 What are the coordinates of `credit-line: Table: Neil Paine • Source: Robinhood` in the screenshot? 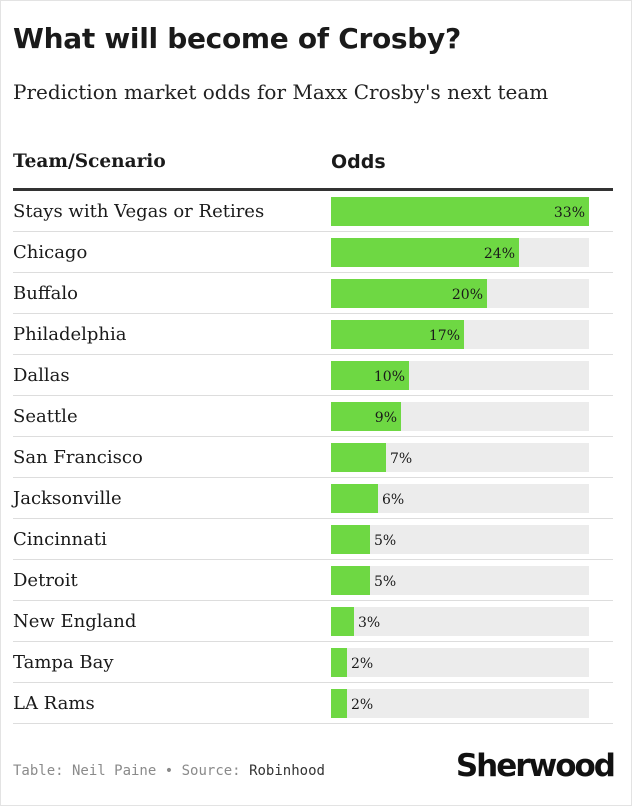 It's located at (169, 771).